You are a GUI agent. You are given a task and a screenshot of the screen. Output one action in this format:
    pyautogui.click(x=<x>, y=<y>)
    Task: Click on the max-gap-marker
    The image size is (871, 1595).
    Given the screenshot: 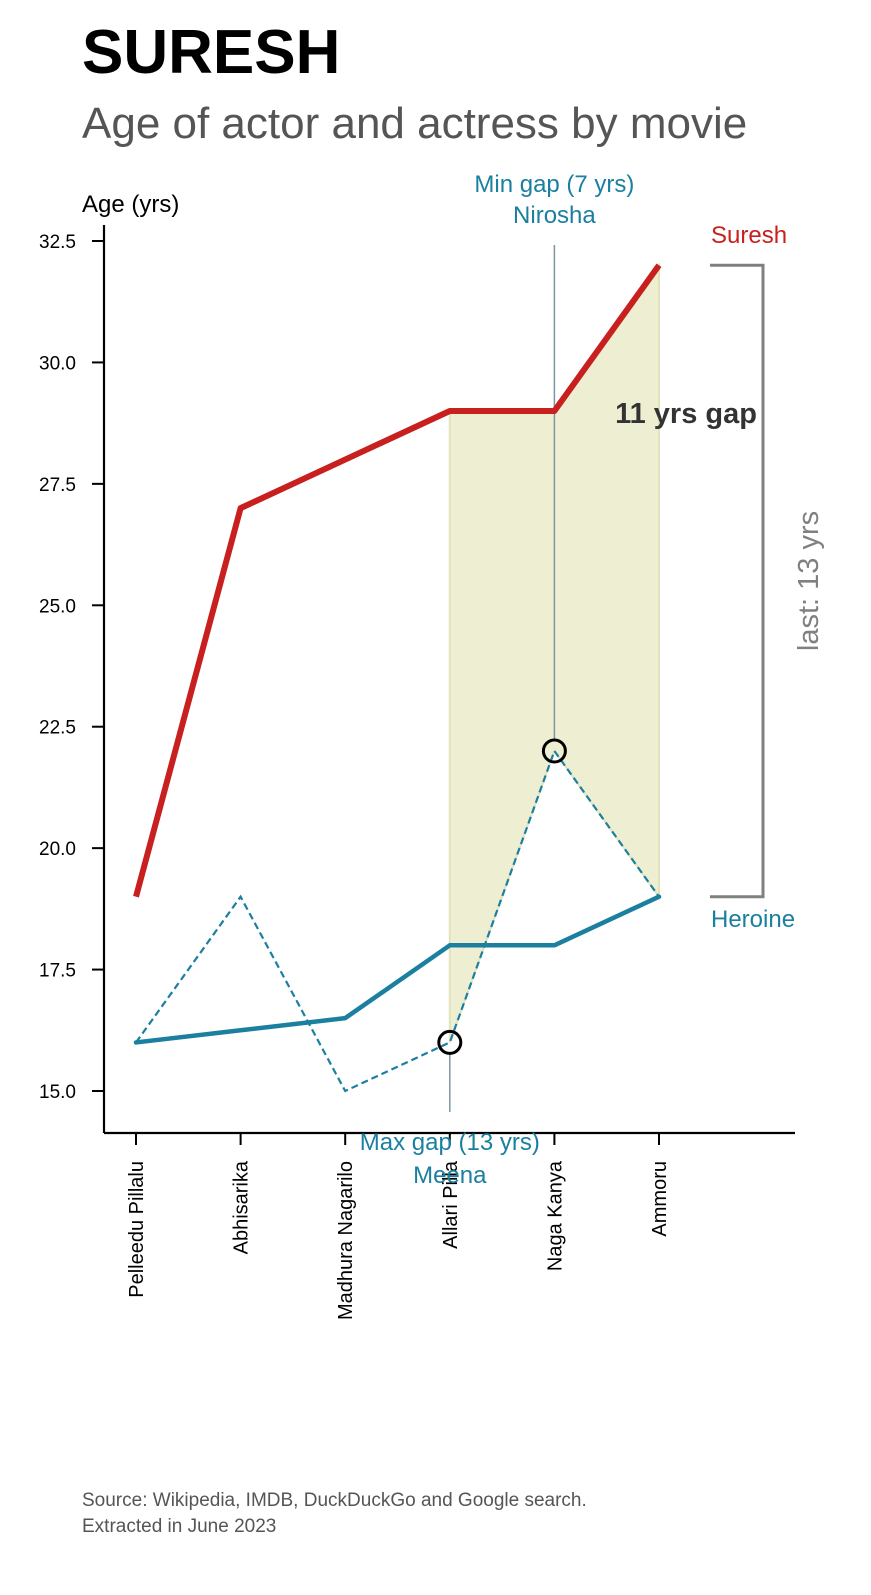 What is the action you would take?
    pyautogui.click(x=450, y=1042)
    